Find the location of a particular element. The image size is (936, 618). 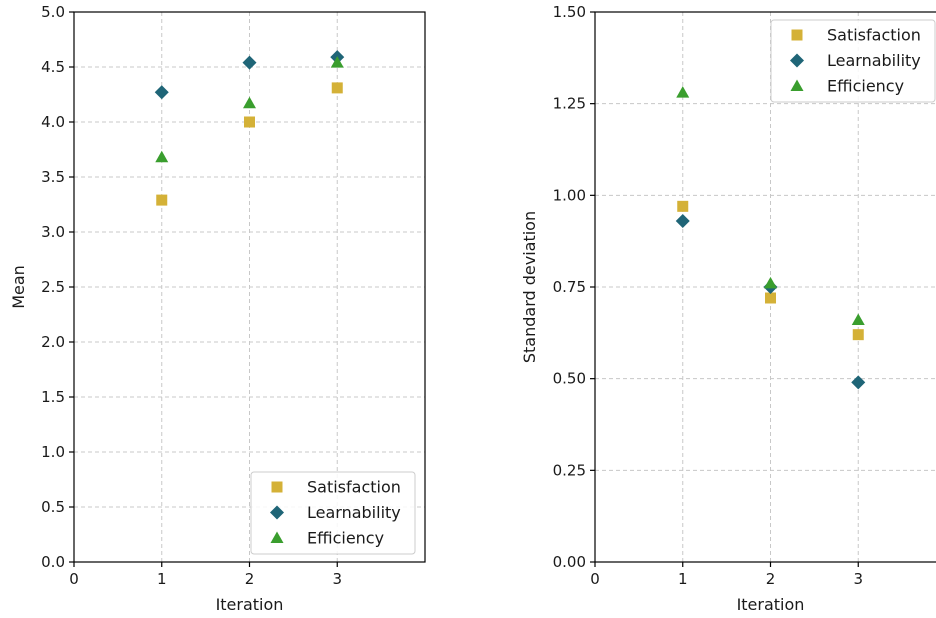

y-axis-label: Standard deviation is located at coordinates (529, 287).